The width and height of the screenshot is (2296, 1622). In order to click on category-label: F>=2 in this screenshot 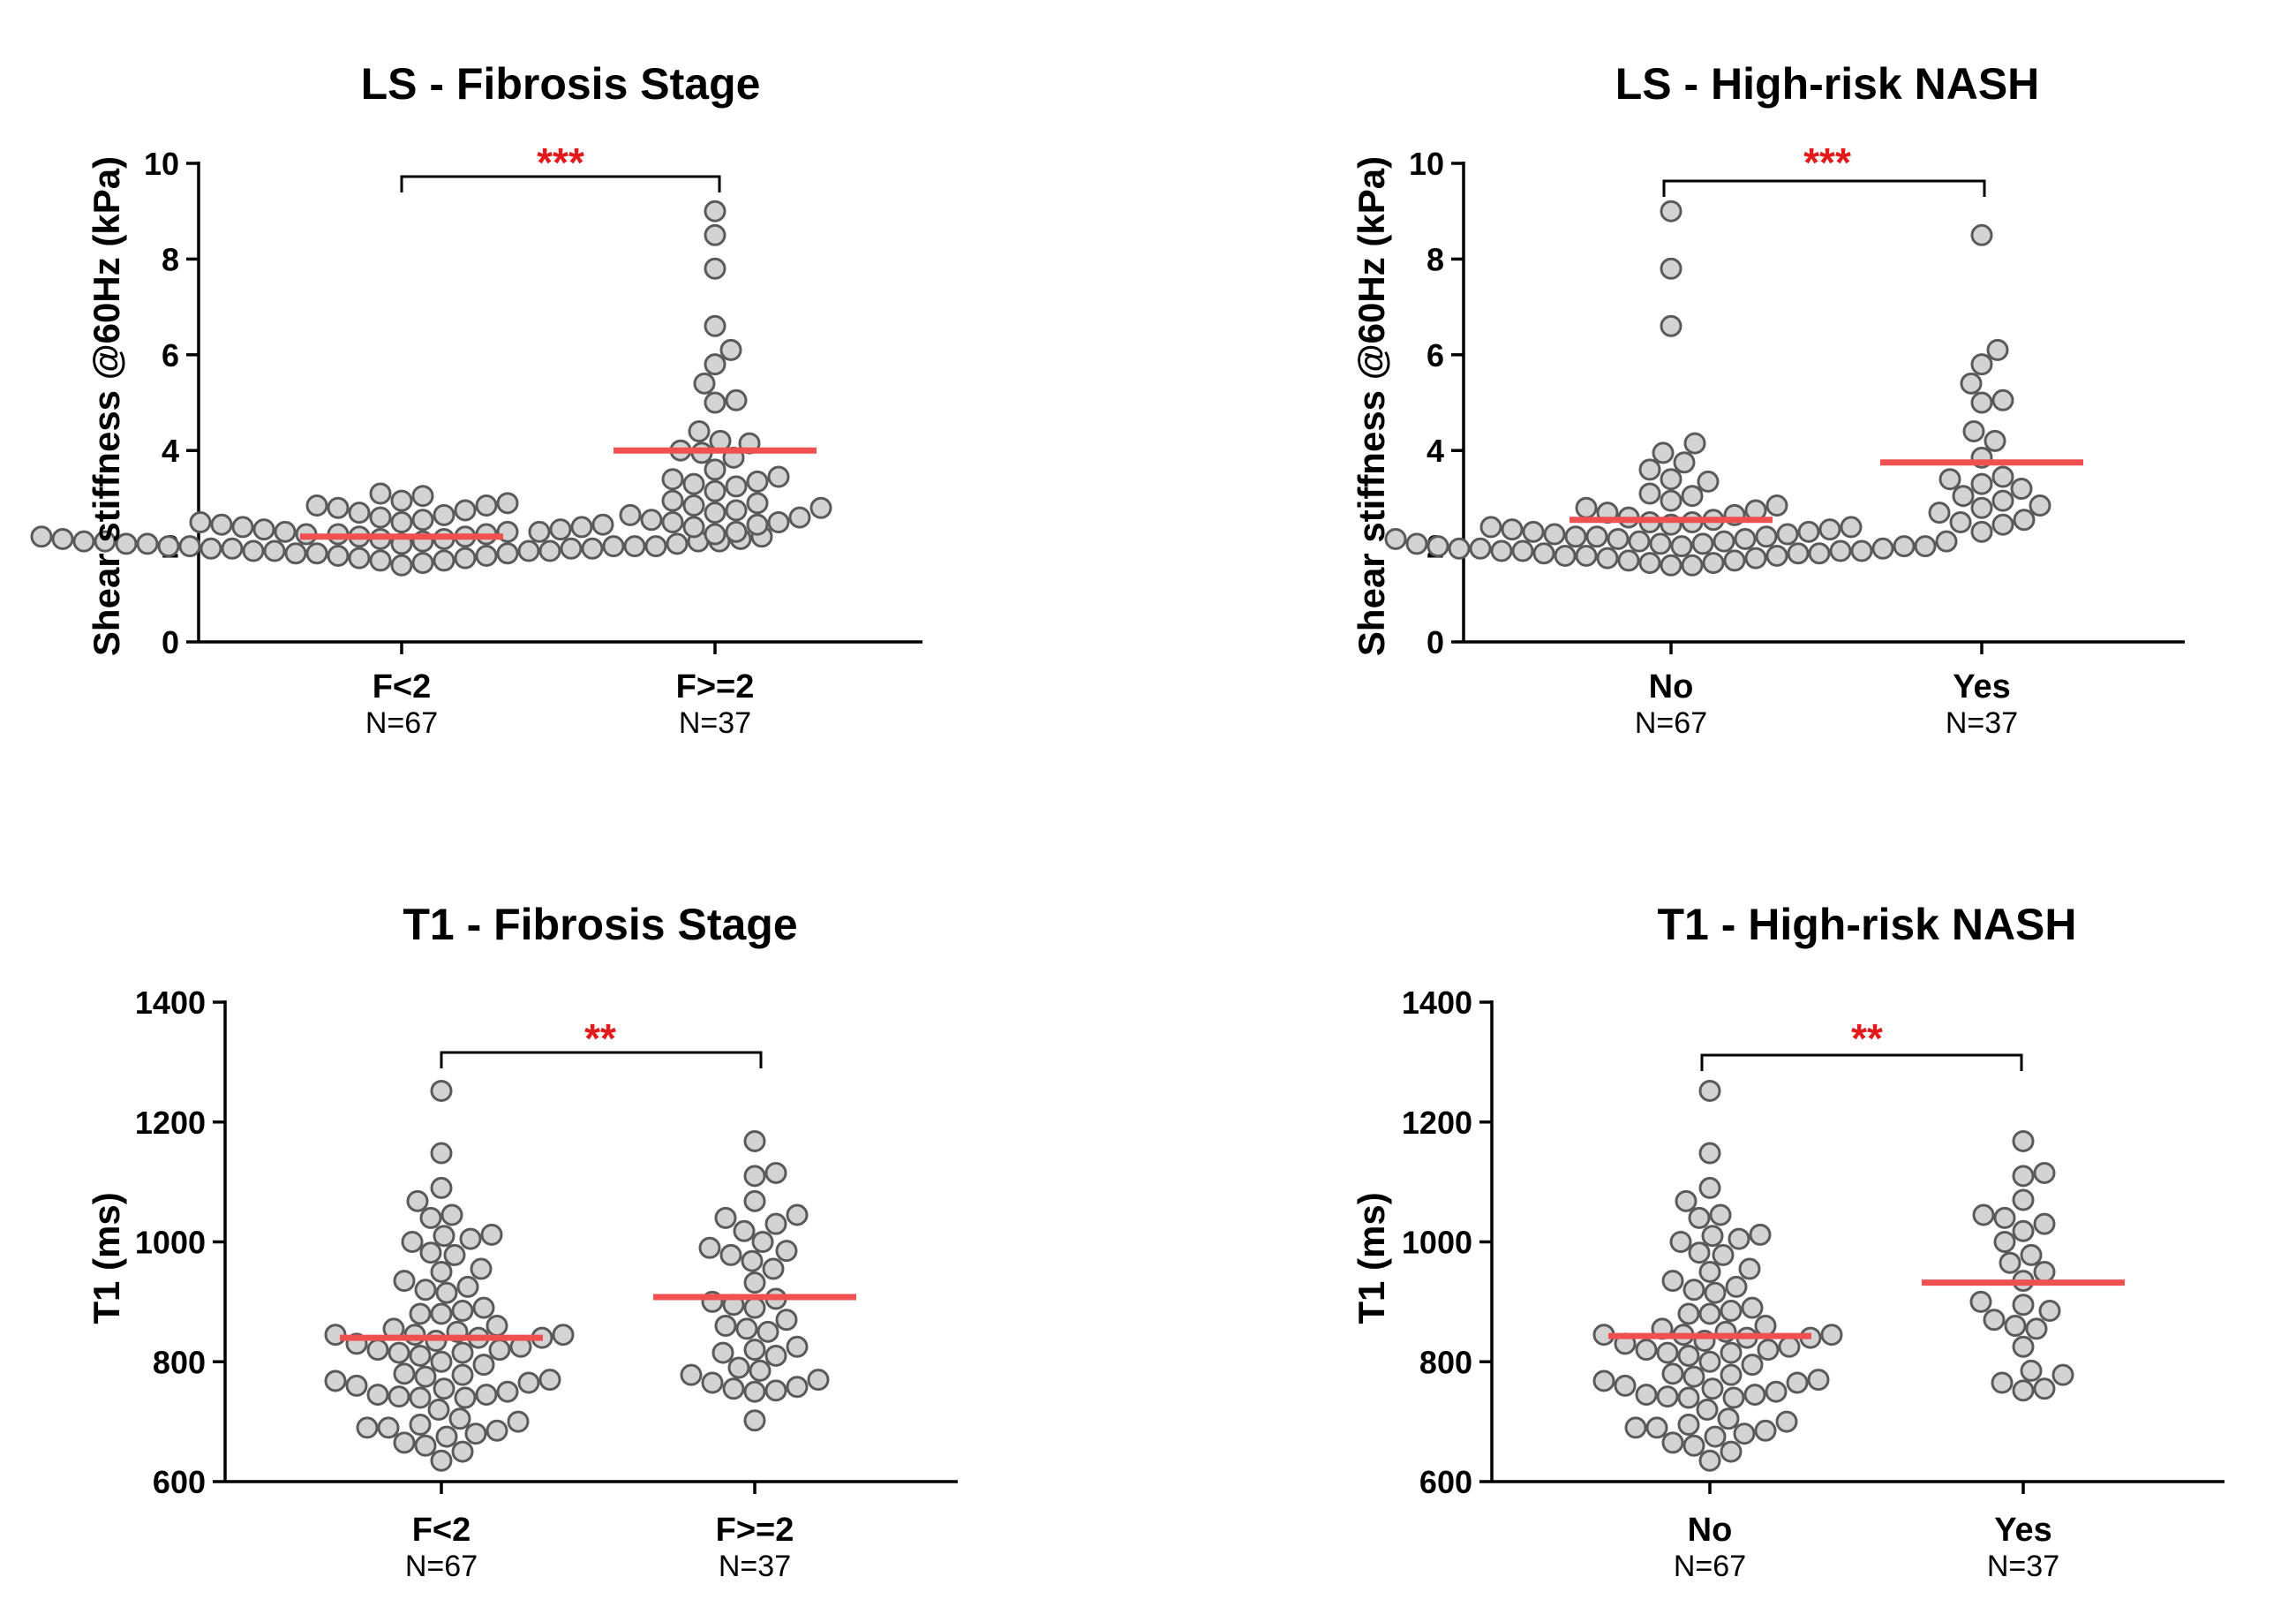, I will do `click(755, 1531)`.